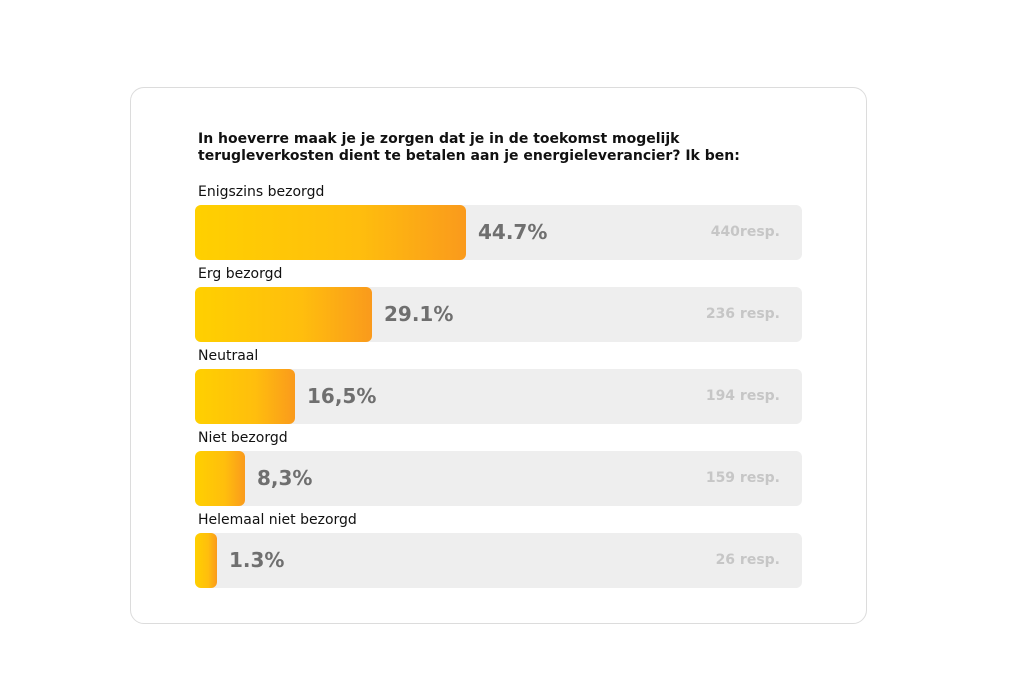 The width and height of the screenshot is (1024, 691). I want to click on bar-row: Neutraal 16,5% 194 resp., so click(498, 388).